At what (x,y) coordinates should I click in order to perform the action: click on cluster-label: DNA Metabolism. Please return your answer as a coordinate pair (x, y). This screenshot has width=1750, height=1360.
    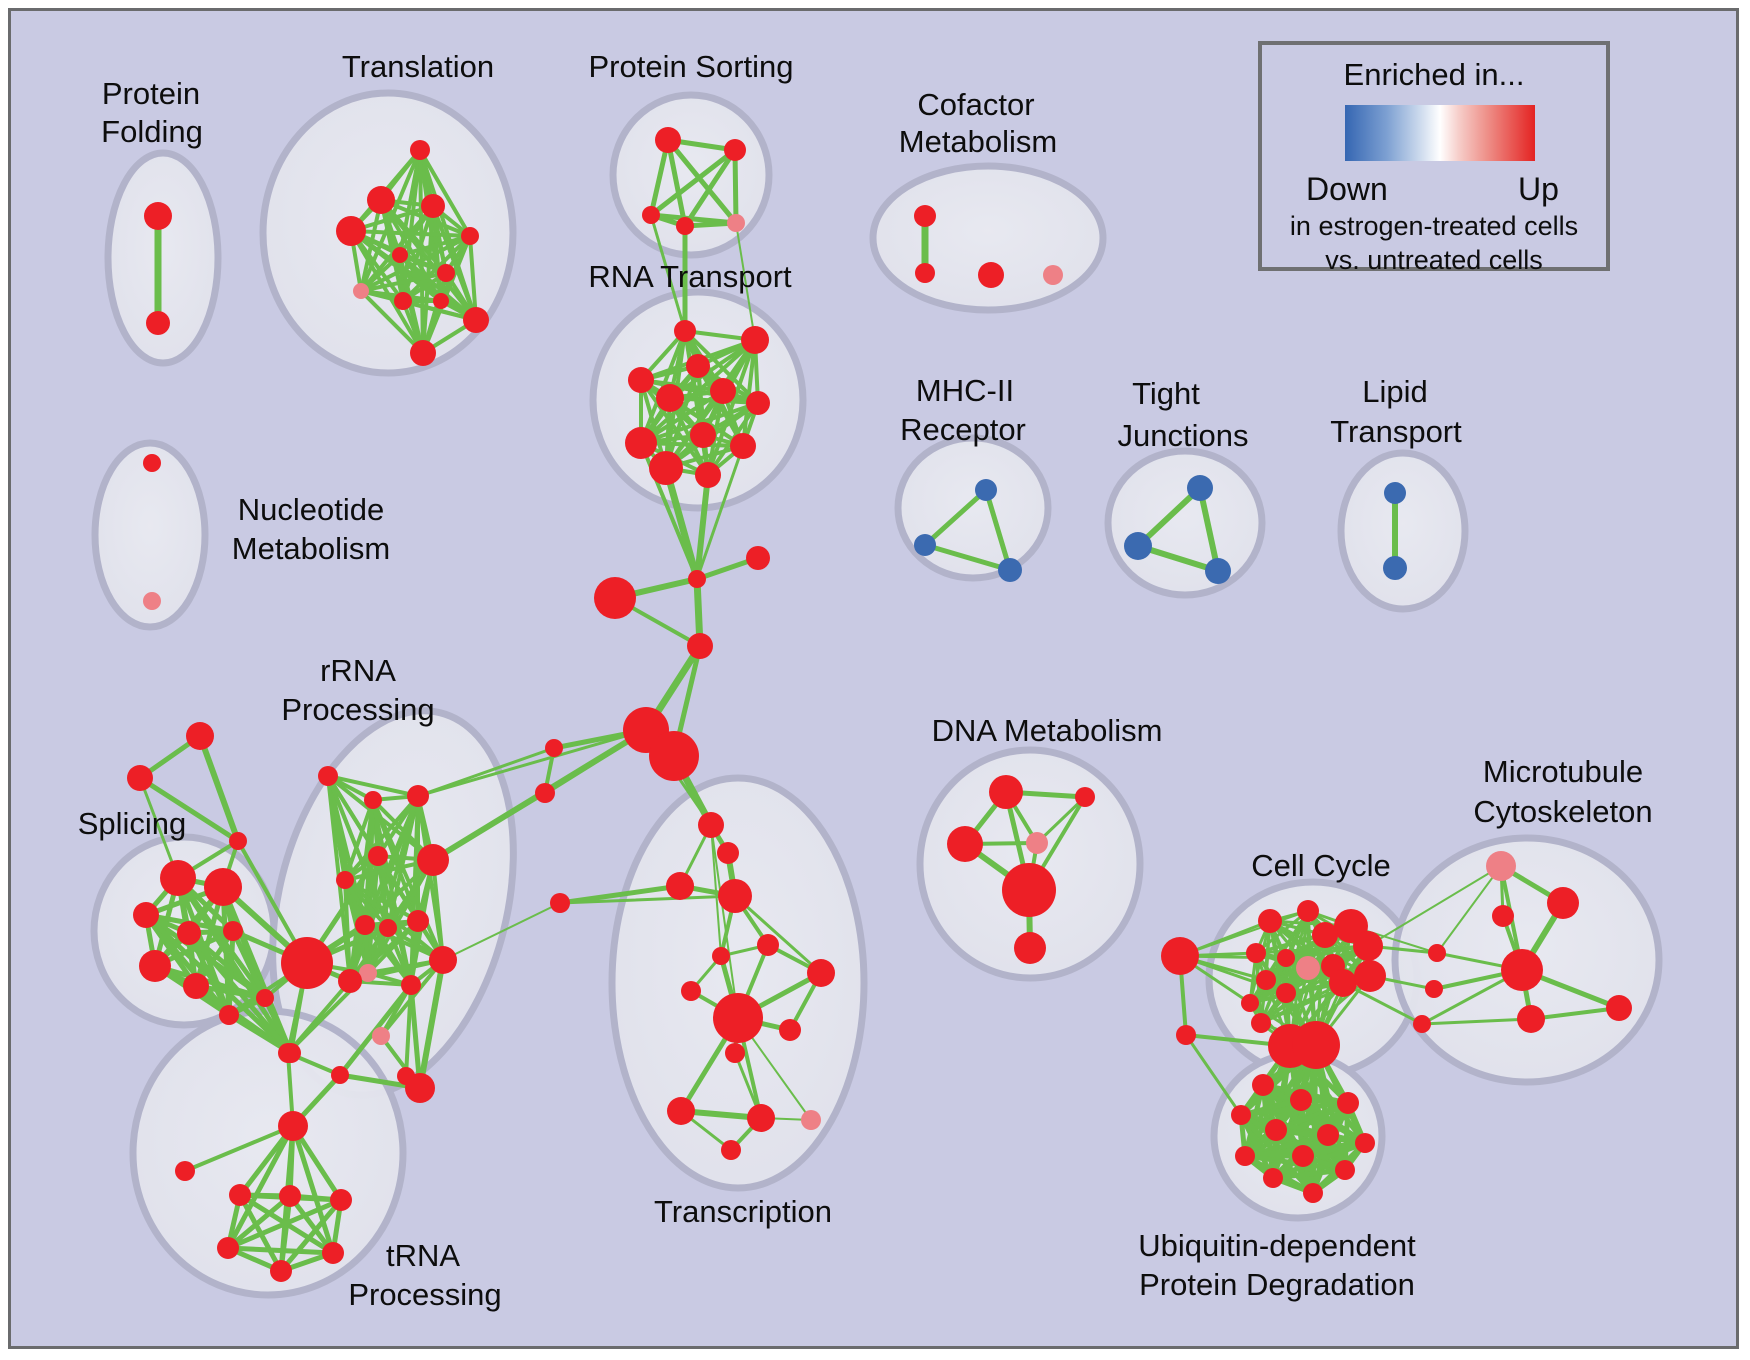
    Looking at the image, I should click on (1047, 730).